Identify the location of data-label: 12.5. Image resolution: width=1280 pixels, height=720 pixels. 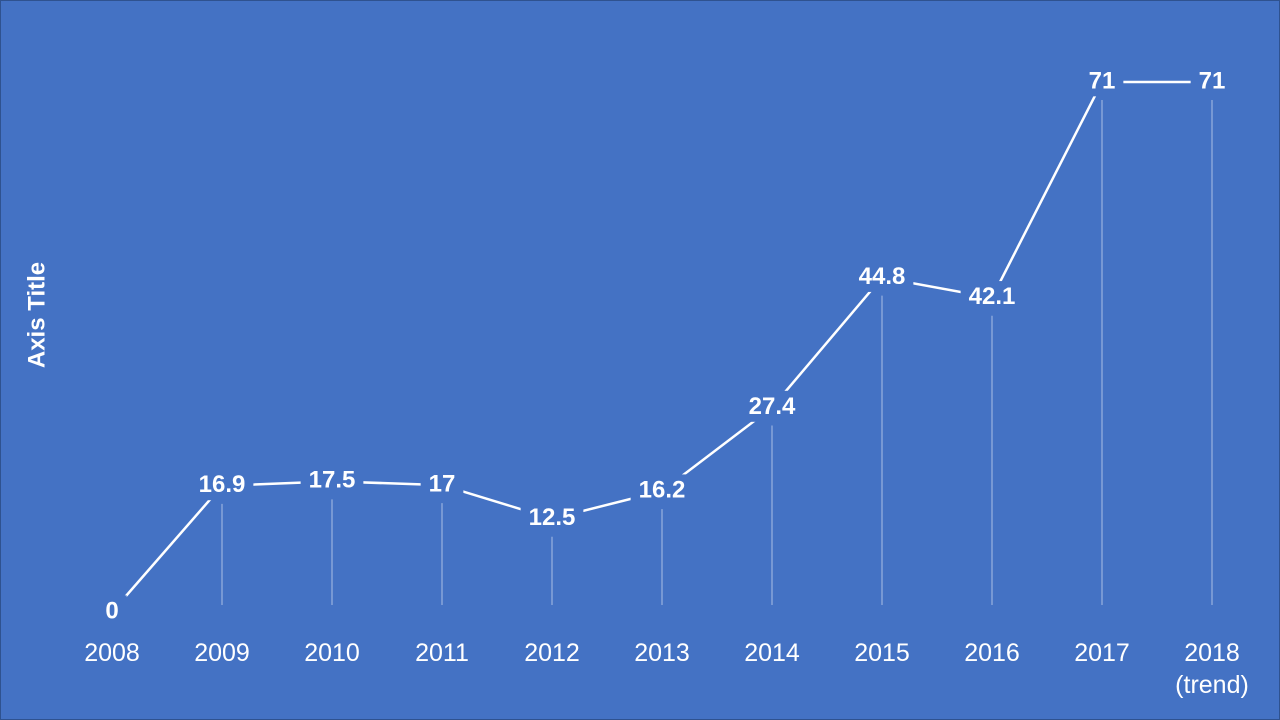
(552, 517).